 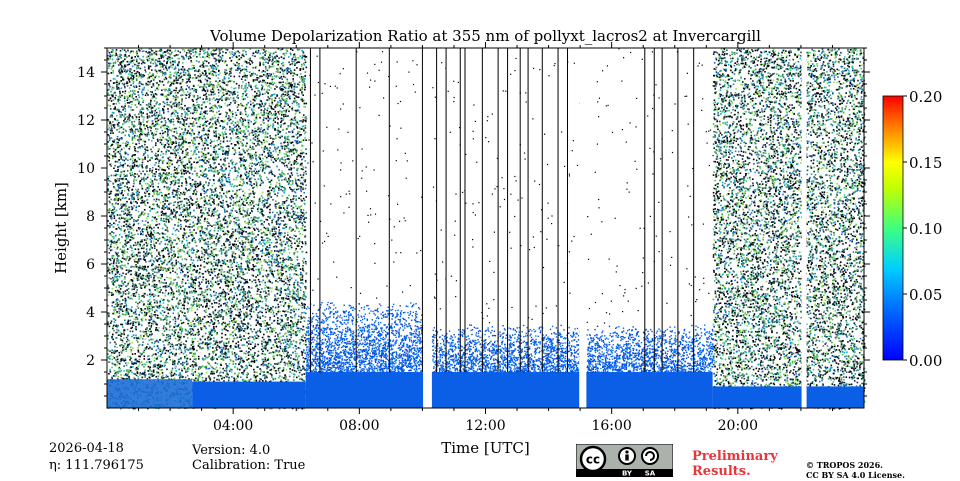 What do you see at coordinates (738, 426) in the screenshot?
I see `x-tick-label: 20:00` at bounding box center [738, 426].